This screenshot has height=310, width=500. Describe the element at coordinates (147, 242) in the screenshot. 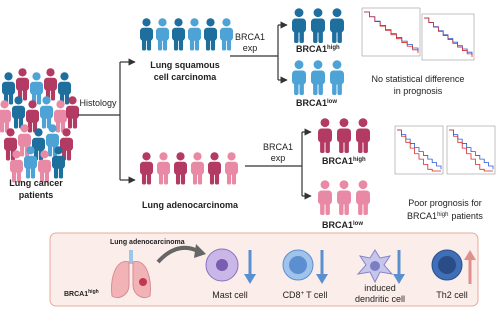

I see `tissue-label: Lung adenocarcinoma` at that location.